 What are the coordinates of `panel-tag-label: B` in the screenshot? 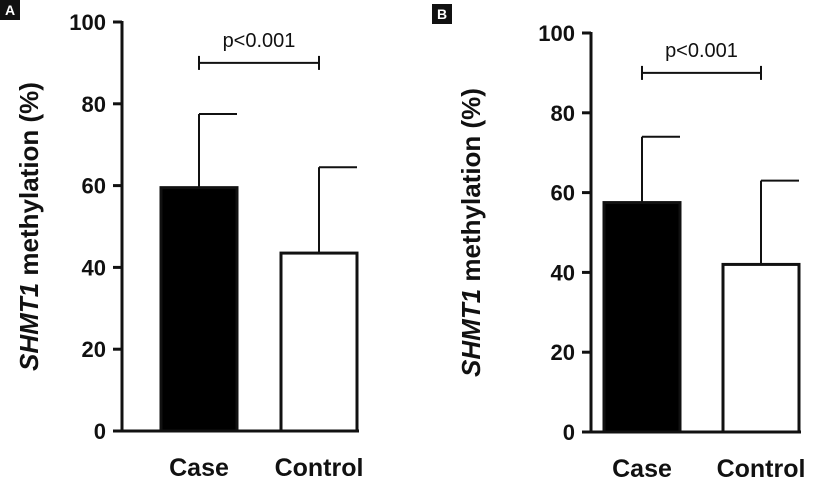 It's located at (442, 14).